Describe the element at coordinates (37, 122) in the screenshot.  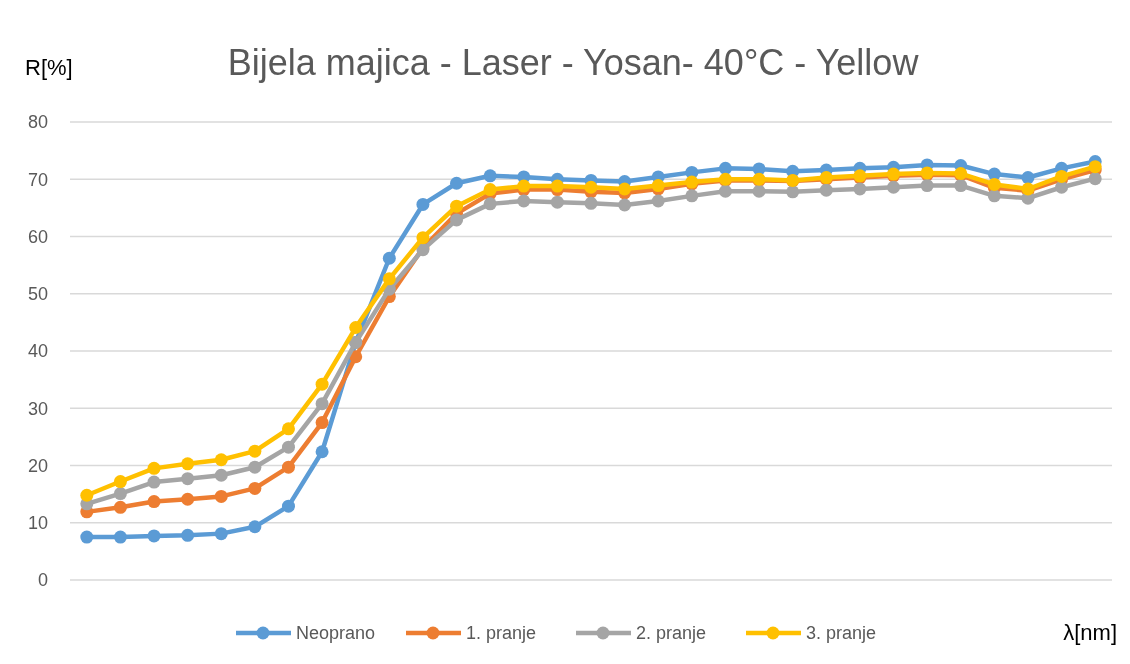
I see `y-tick-label: 80` at that location.